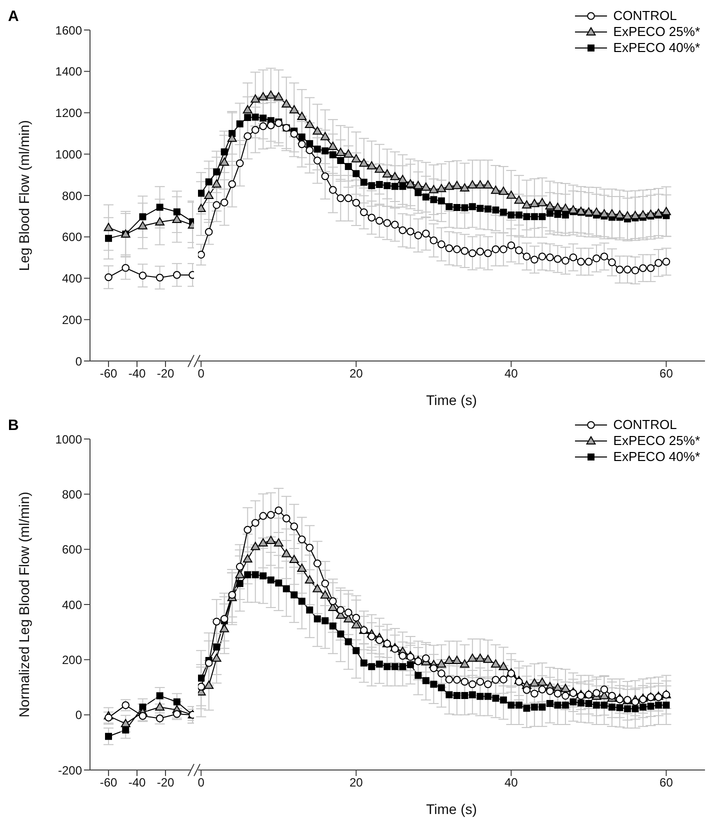 This screenshot has width=728, height=839. I want to click on y-axis-title: Leg Blood Flow (ml/min), so click(24, 195).